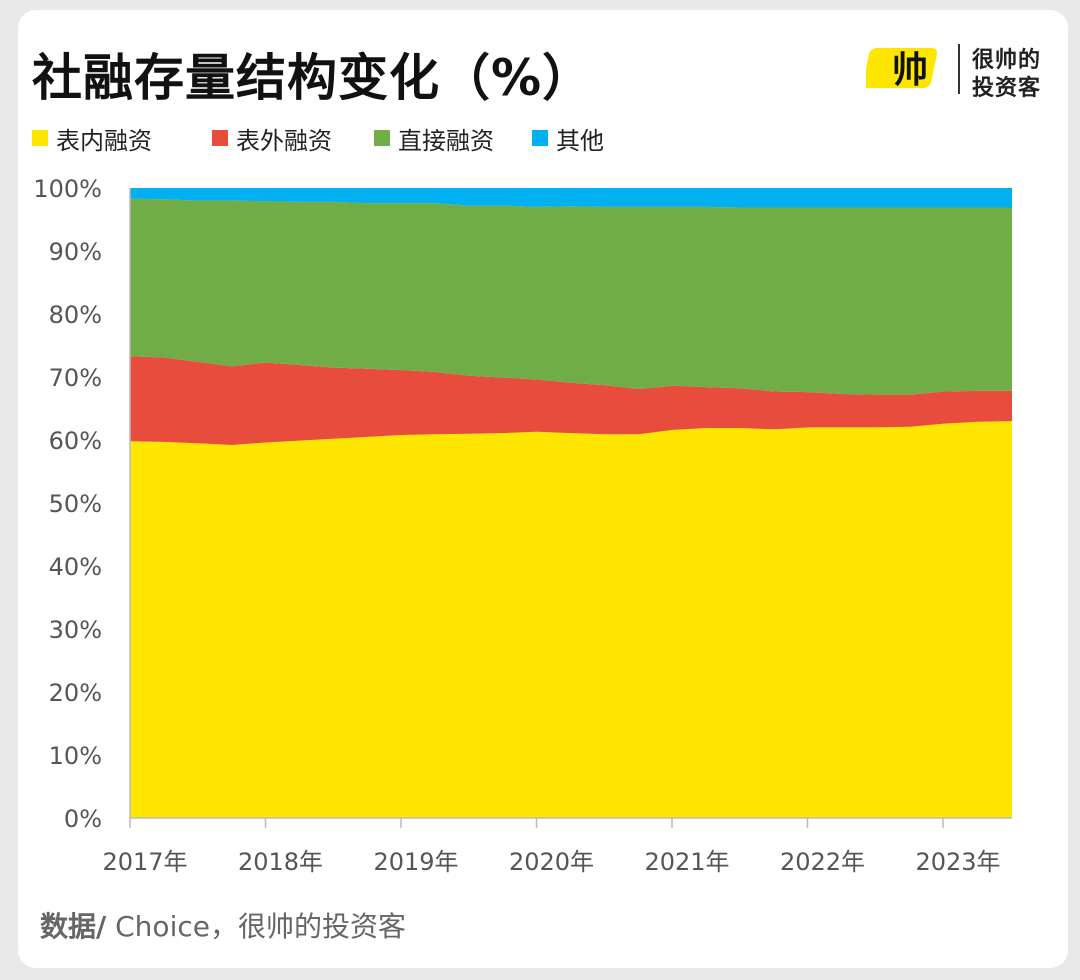 The width and height of the screenshot is (1080, 980). What do you see at coordinates (144, 862) in the screenshot?
I see `x-tick-label: 2017年` at bounding box center [144, 862].